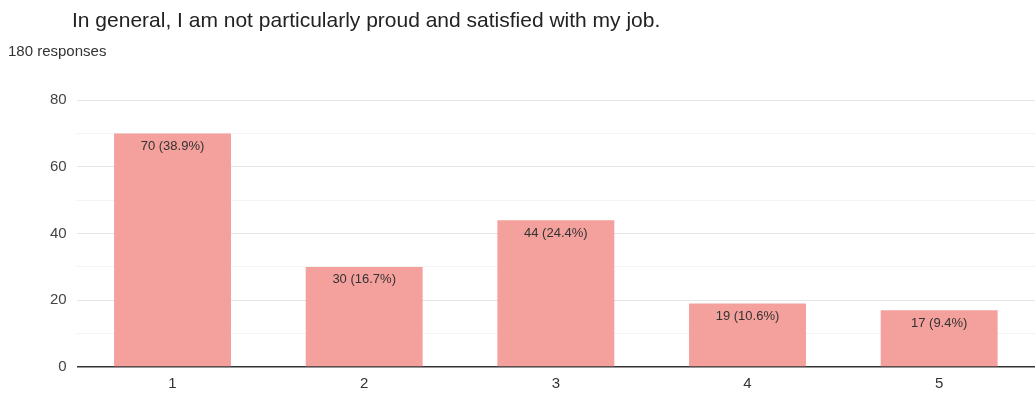 This screenshot has height=403, width=1035. Describe the element at coordinates (364, 279) in the screenshot. I see `data-label: 30 (16.7%)` at that location.